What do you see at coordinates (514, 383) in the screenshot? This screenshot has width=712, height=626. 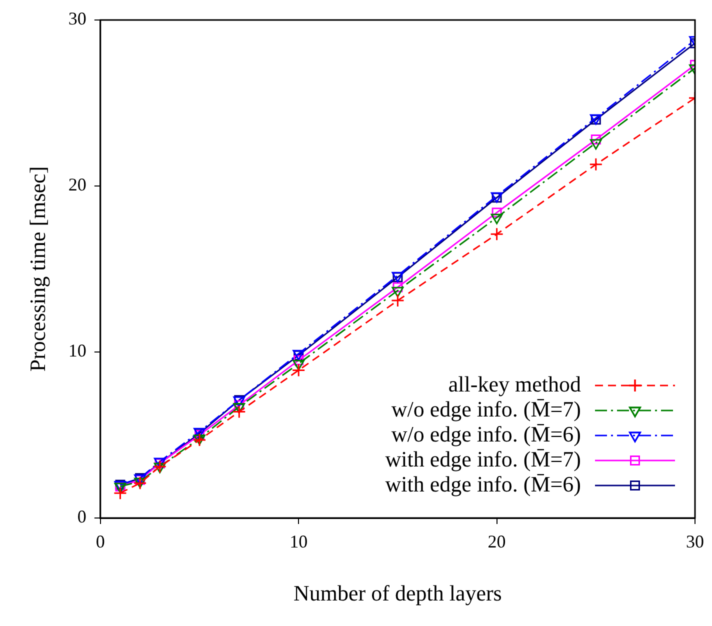 I see `legend-label: all-key method` at bounding box center [514, 383].